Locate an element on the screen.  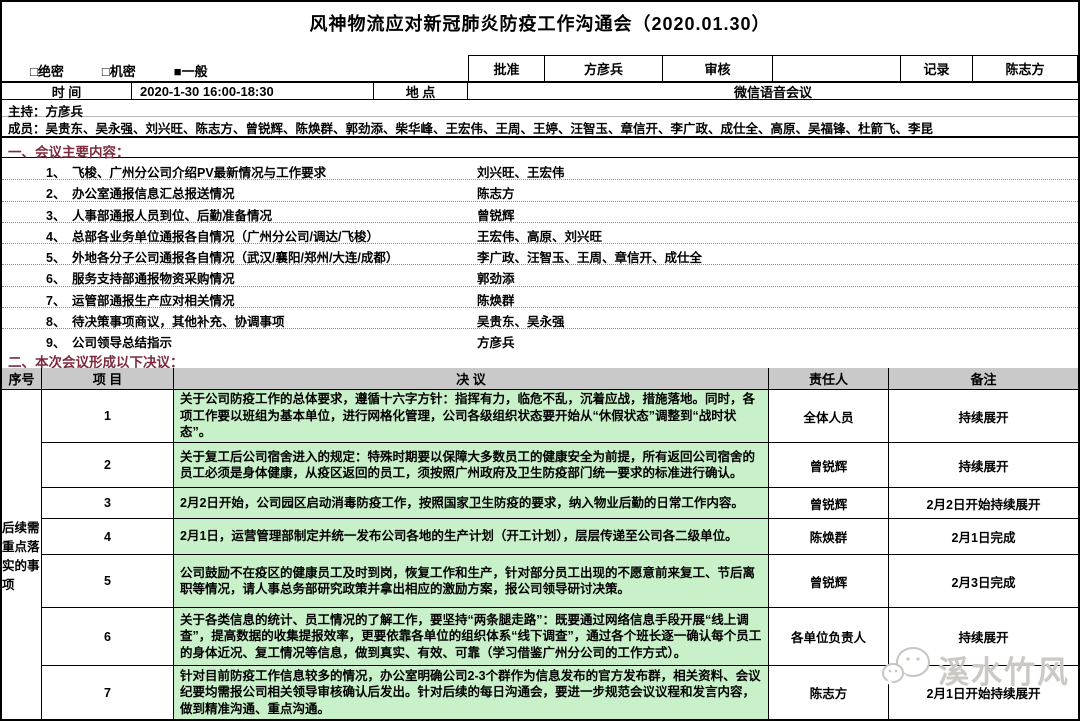
column-header-owner: 责任人 is located at coordinates (828, 378).